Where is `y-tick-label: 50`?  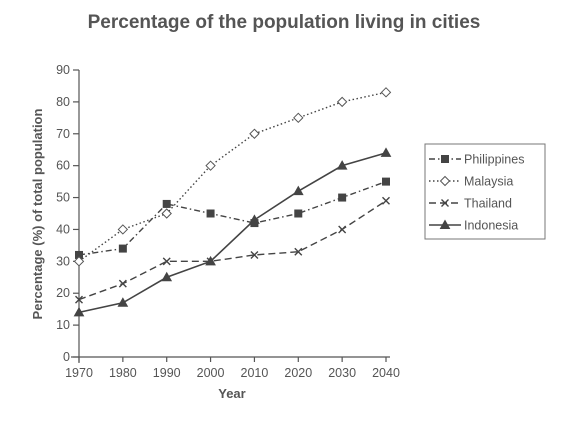
y-tick-label: 50 is located at coordinates (63, 198).